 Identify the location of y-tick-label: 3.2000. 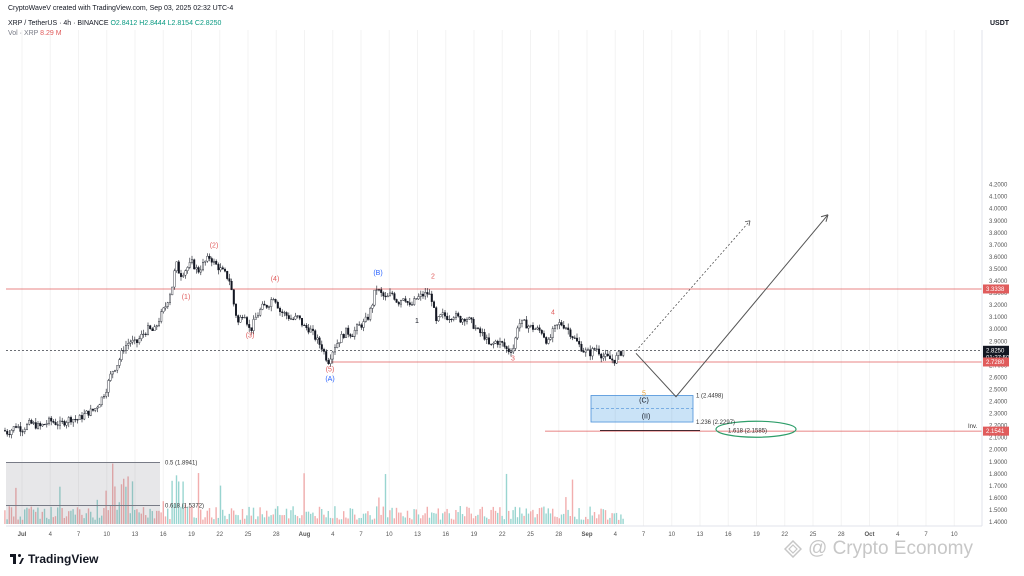
(998, 306).